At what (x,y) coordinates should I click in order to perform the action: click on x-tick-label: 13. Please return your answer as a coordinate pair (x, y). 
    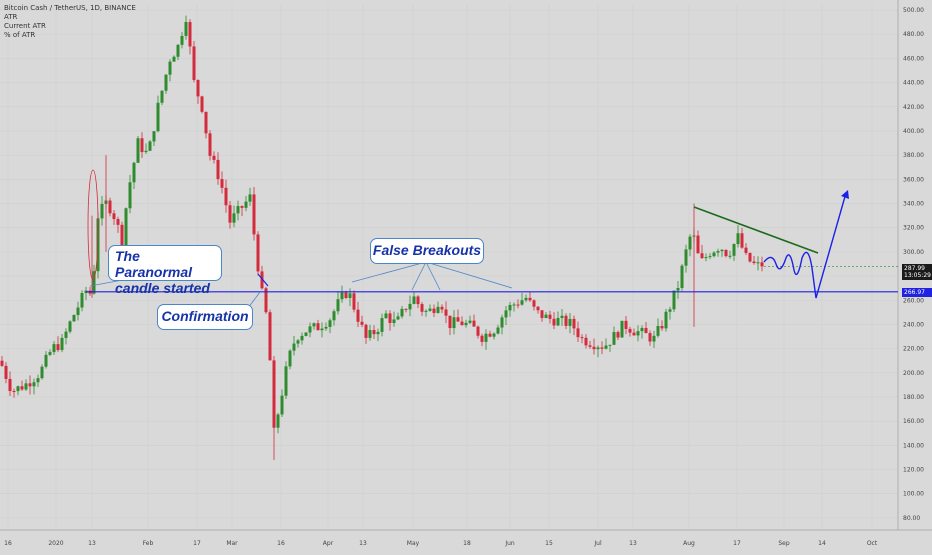
    Looking at the image, I should click on (363, 543).